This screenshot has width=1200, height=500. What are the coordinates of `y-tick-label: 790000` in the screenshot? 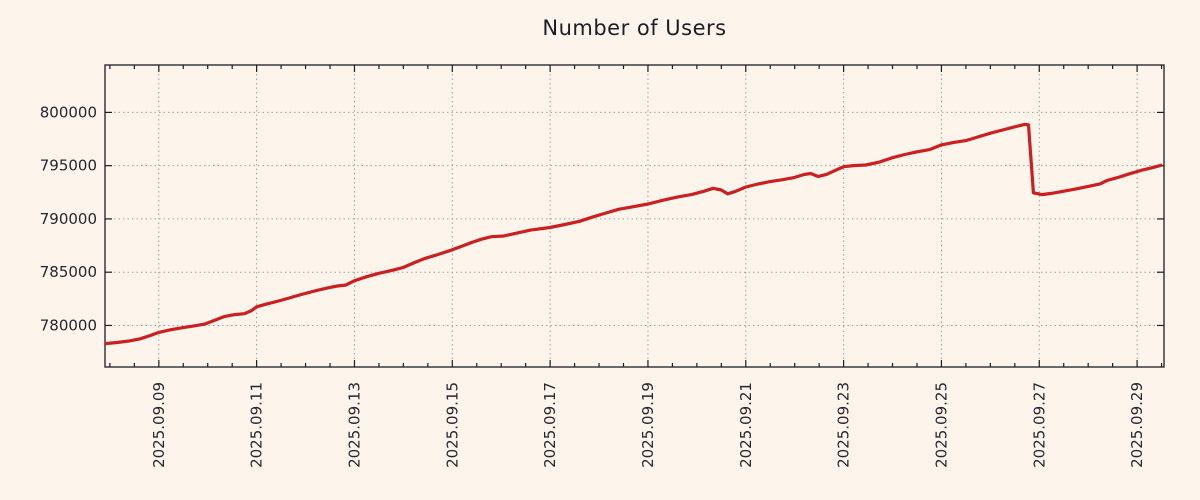 It's located at (68, 219).